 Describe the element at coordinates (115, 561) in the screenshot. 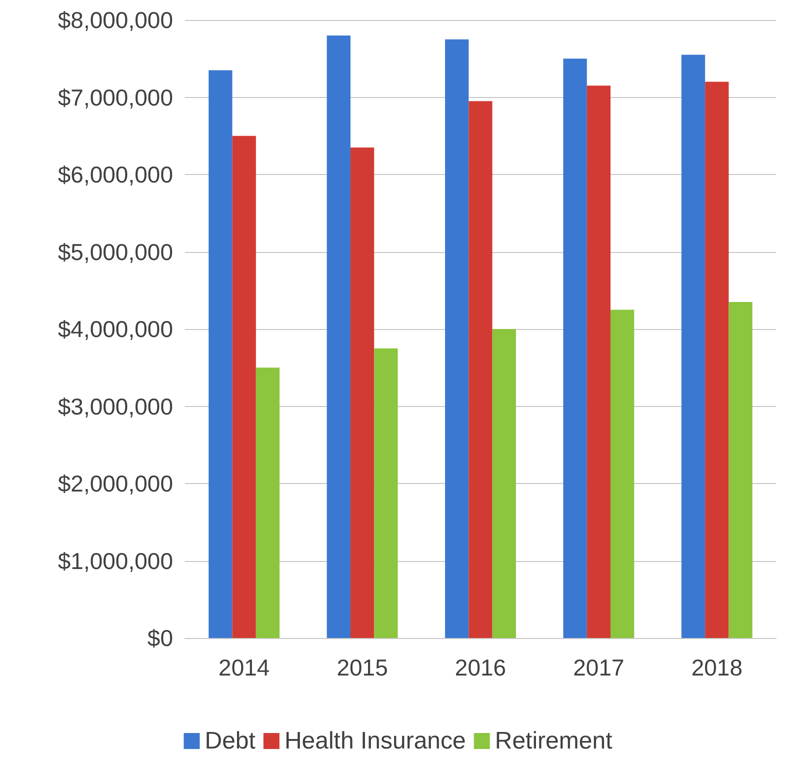

I see `y-tick-label: $1,000,000` at that location.